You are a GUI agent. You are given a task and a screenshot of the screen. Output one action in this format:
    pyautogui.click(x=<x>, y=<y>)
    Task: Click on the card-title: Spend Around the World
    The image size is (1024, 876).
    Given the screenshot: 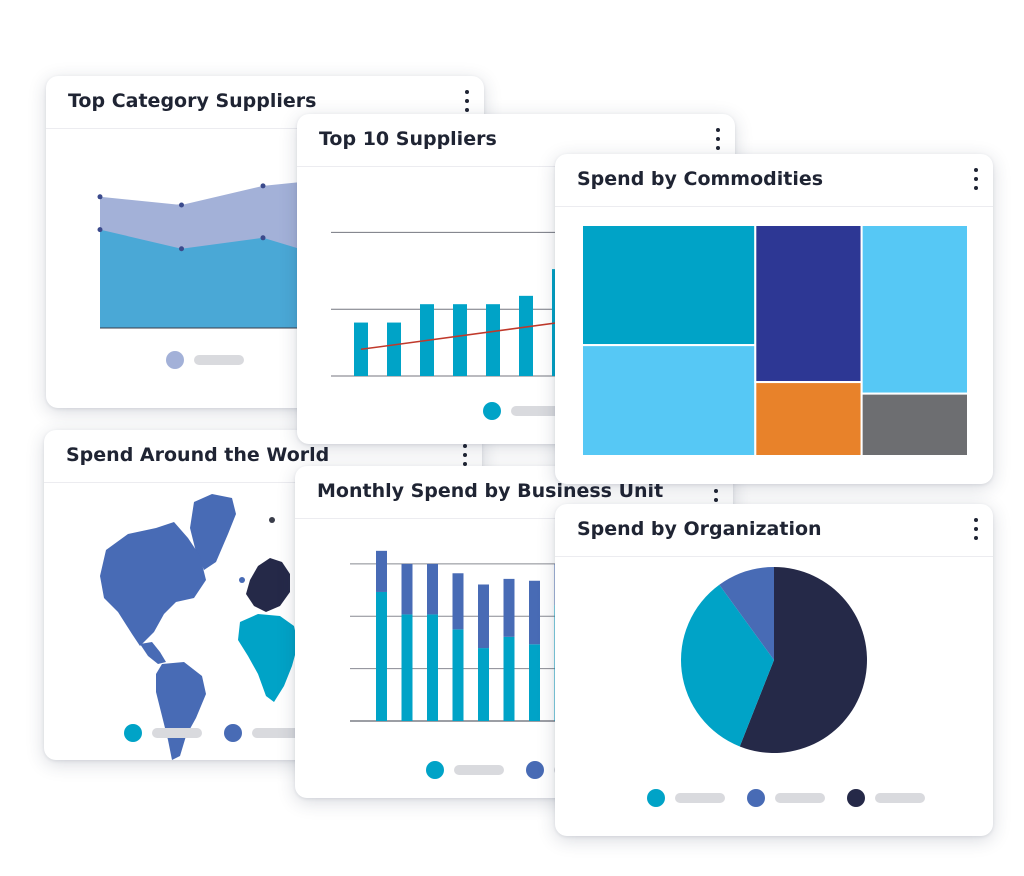 What is the action you would take?
    pyautogui.click(x=198, y=455)
    